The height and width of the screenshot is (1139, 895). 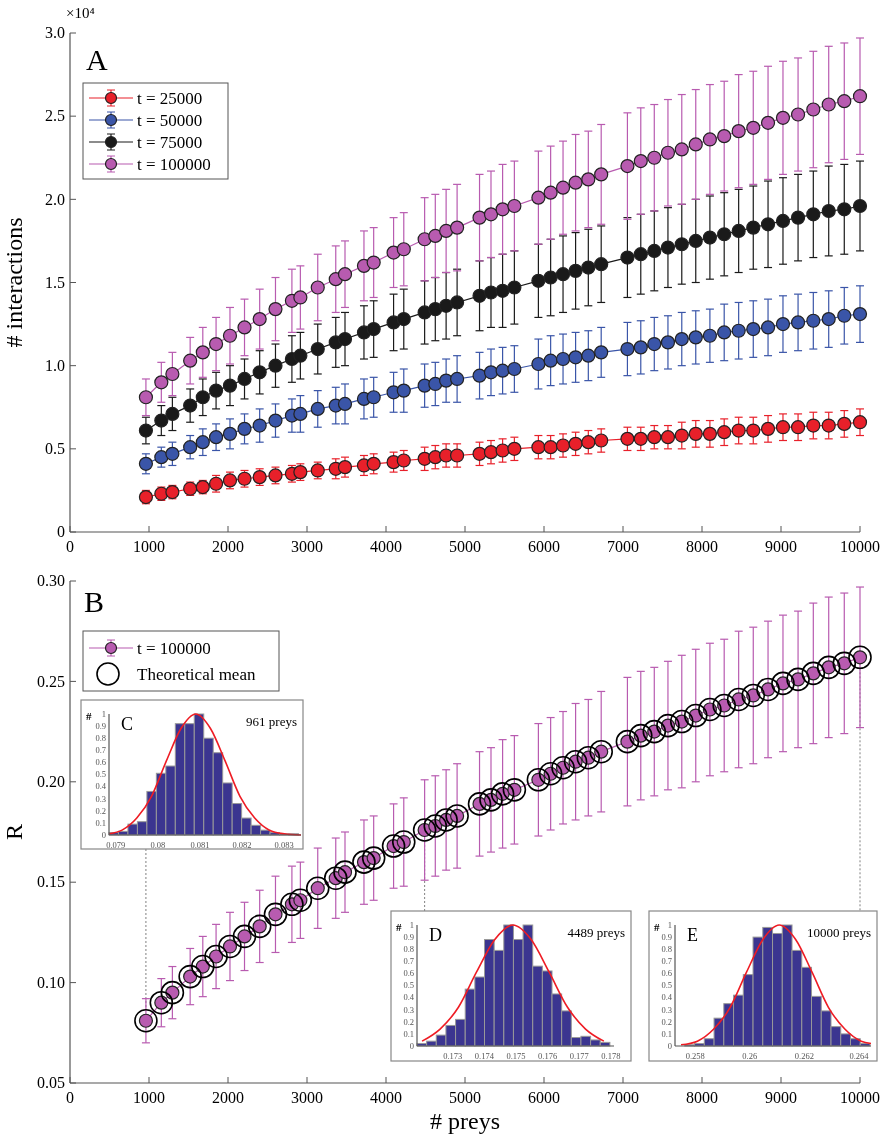 What do you see at coordinates (158, 844) in the screenshot?
I see `x-tick-label: 0.08` at bounding box center [158, 844].